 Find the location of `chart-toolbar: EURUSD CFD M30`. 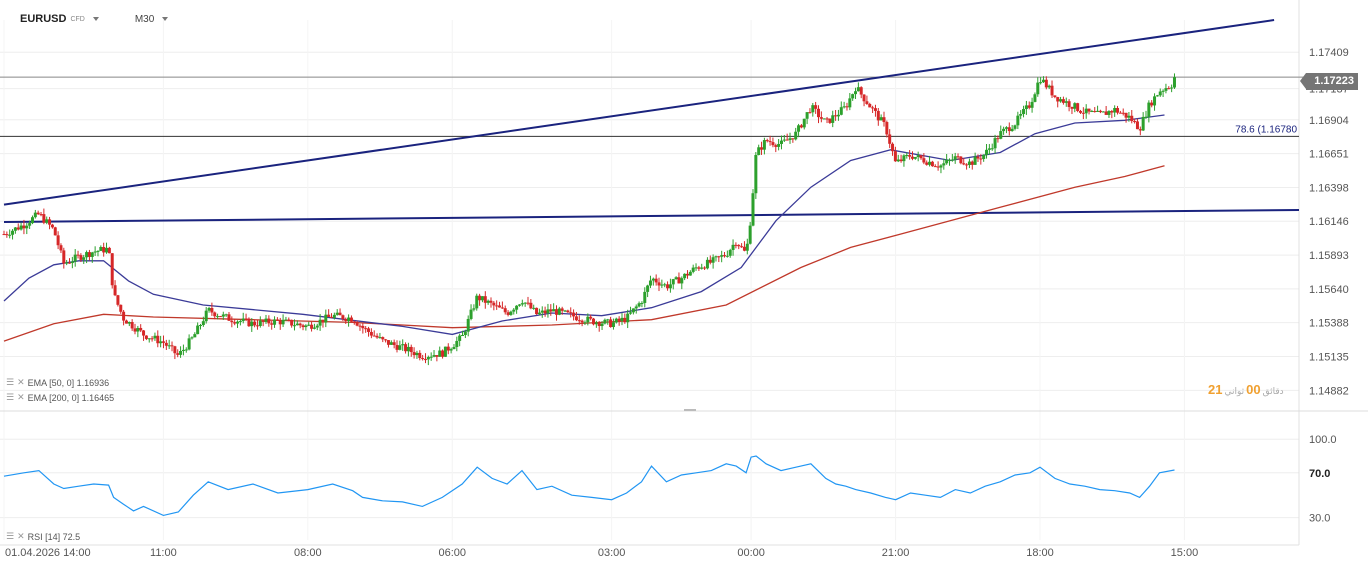

chart-toolbar: EURUSD CFD M30 is located at coordinates (94, 19).